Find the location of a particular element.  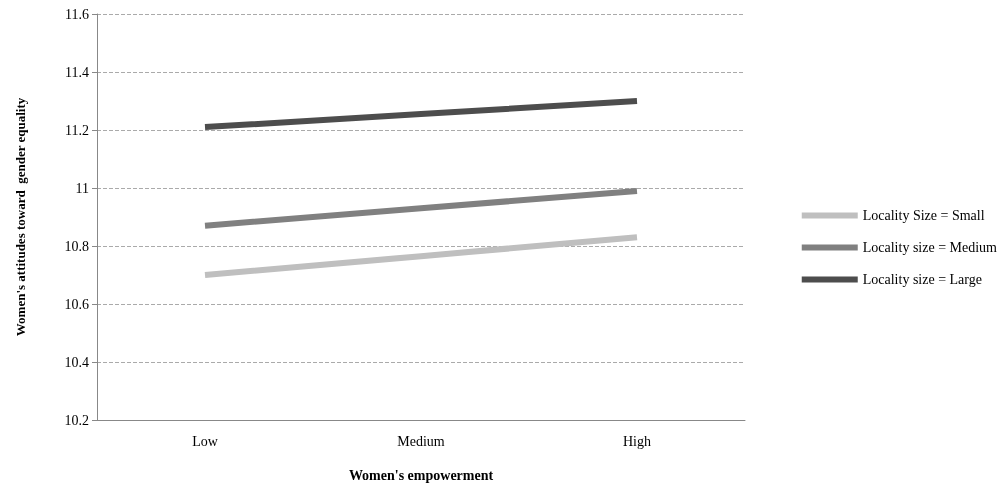

x-tick-label: High is located at coordinates (637, 441).